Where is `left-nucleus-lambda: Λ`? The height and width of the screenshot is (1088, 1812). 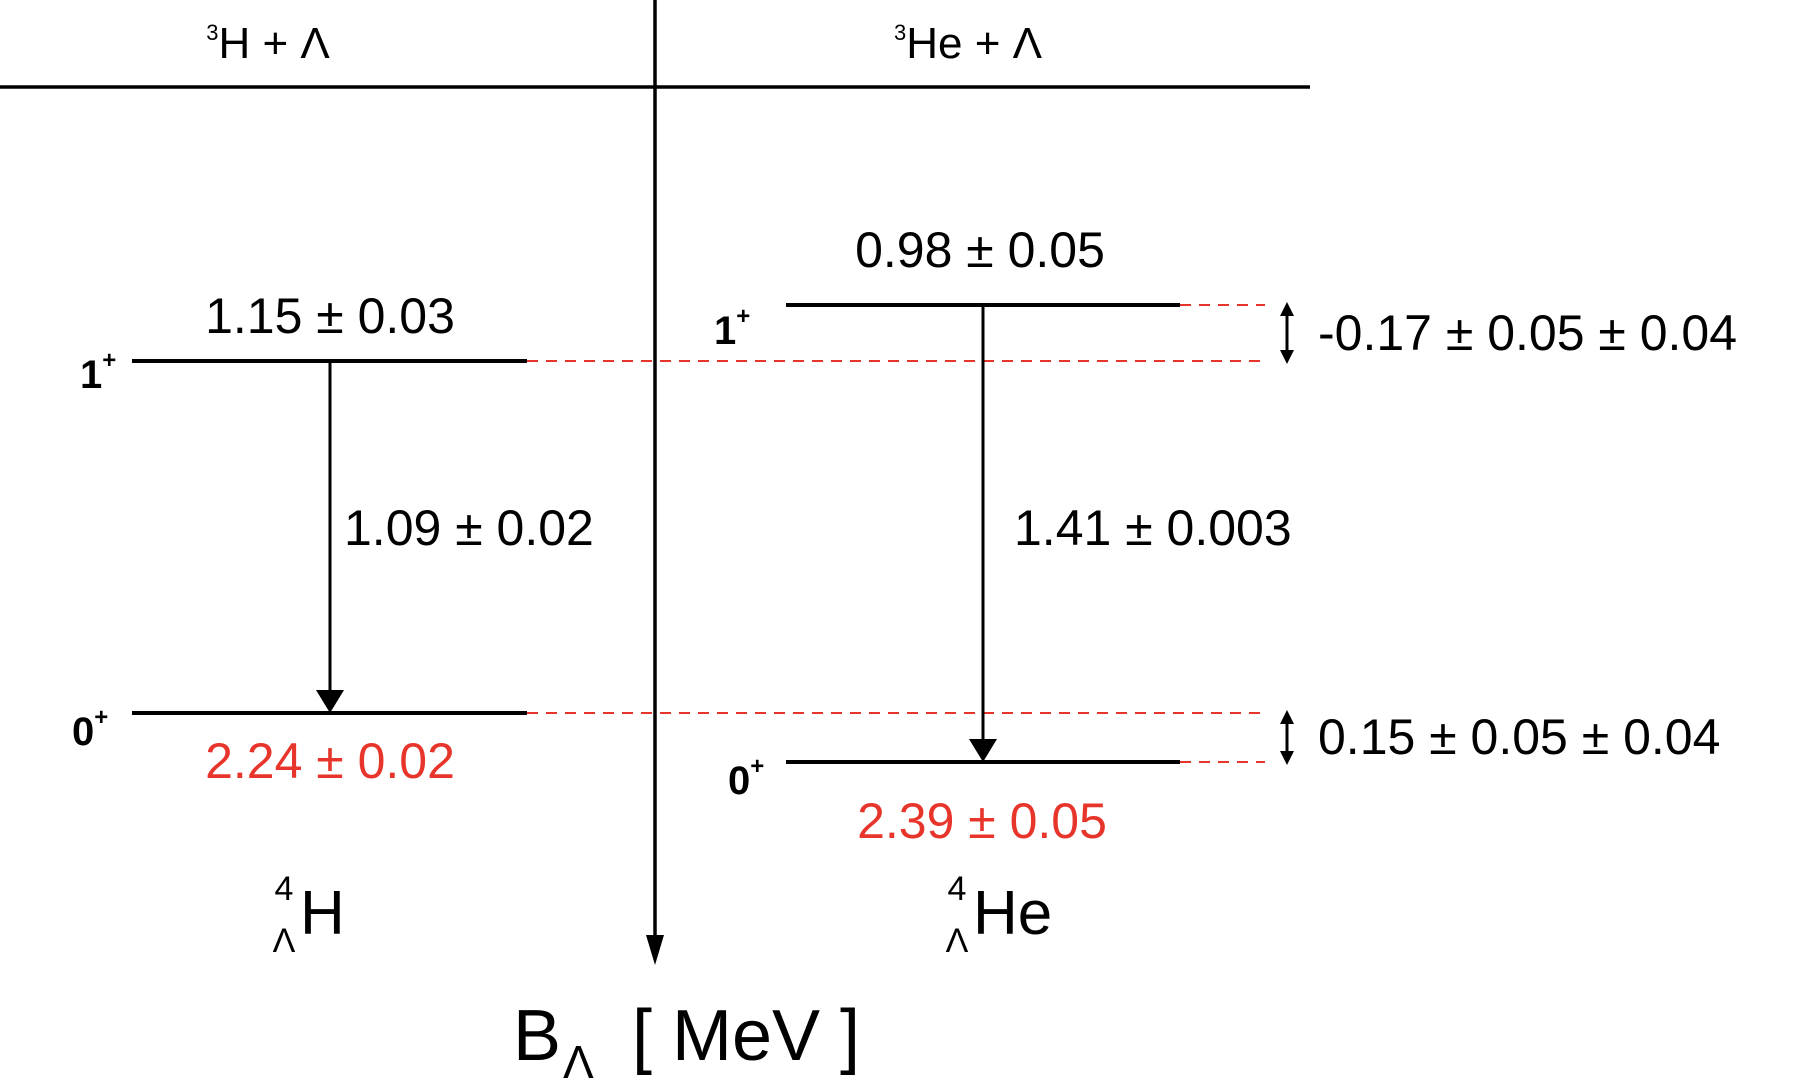 left-nucleus-lambda: Λ is located at coordinates (284, 941).